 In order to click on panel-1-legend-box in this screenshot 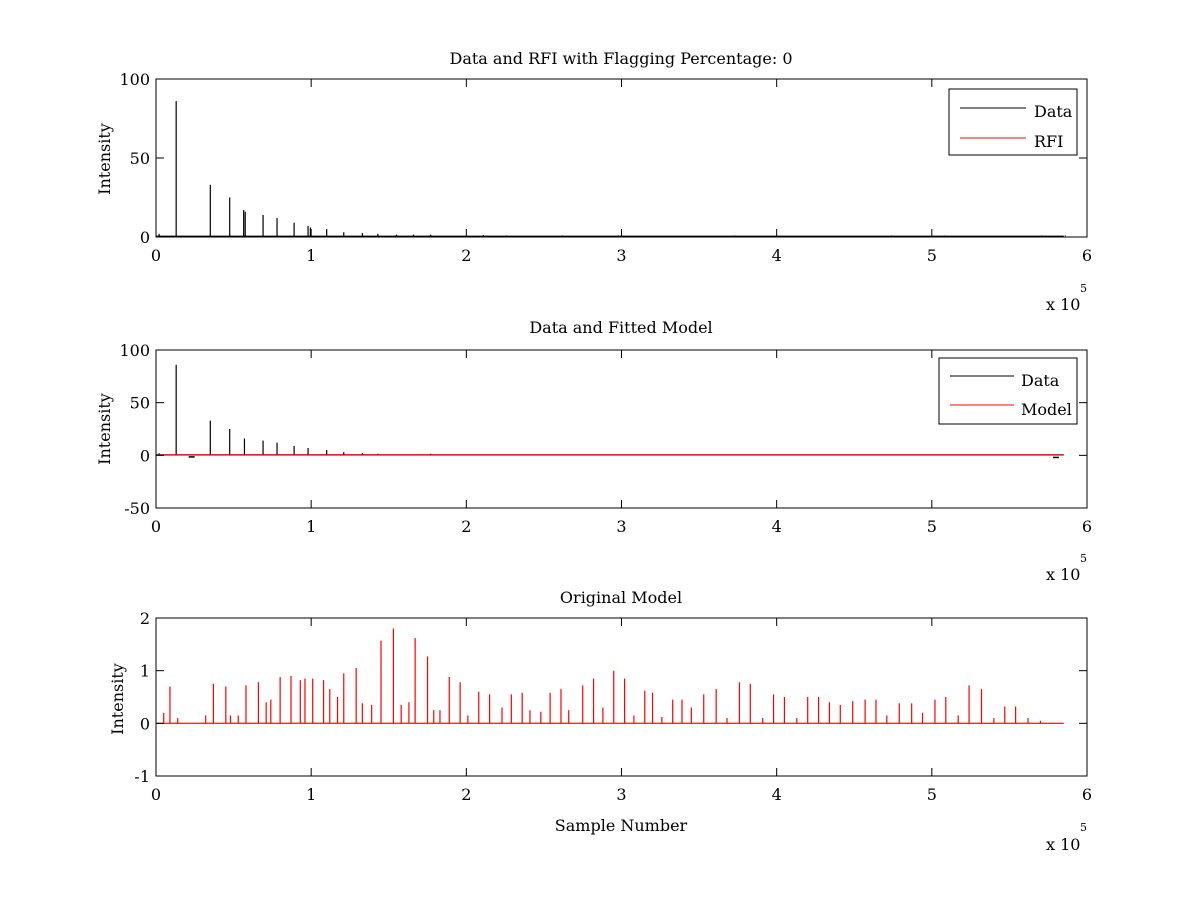, I will do `click(1013, 122)`.